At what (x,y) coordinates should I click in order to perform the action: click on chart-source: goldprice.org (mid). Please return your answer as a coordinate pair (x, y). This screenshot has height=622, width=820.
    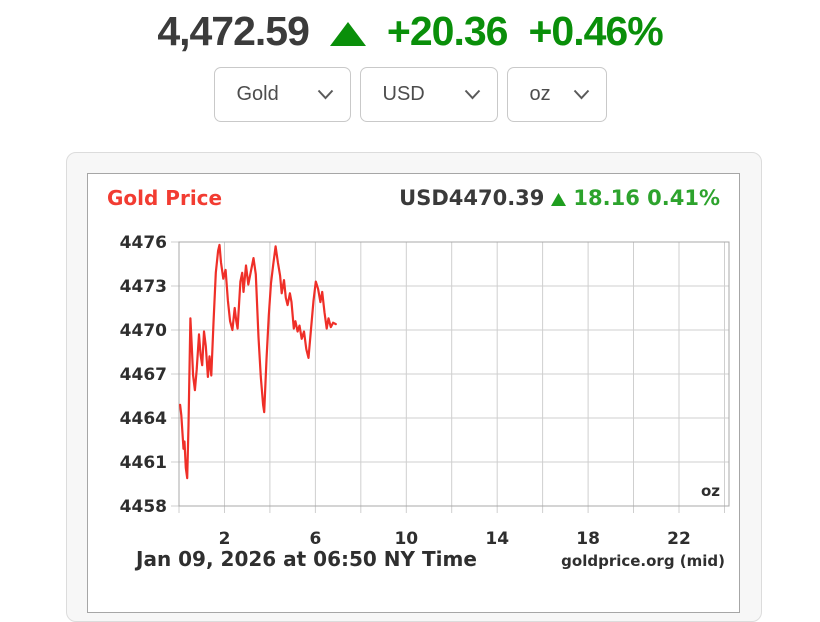
    Looking at the image, I should click on (643, 561).